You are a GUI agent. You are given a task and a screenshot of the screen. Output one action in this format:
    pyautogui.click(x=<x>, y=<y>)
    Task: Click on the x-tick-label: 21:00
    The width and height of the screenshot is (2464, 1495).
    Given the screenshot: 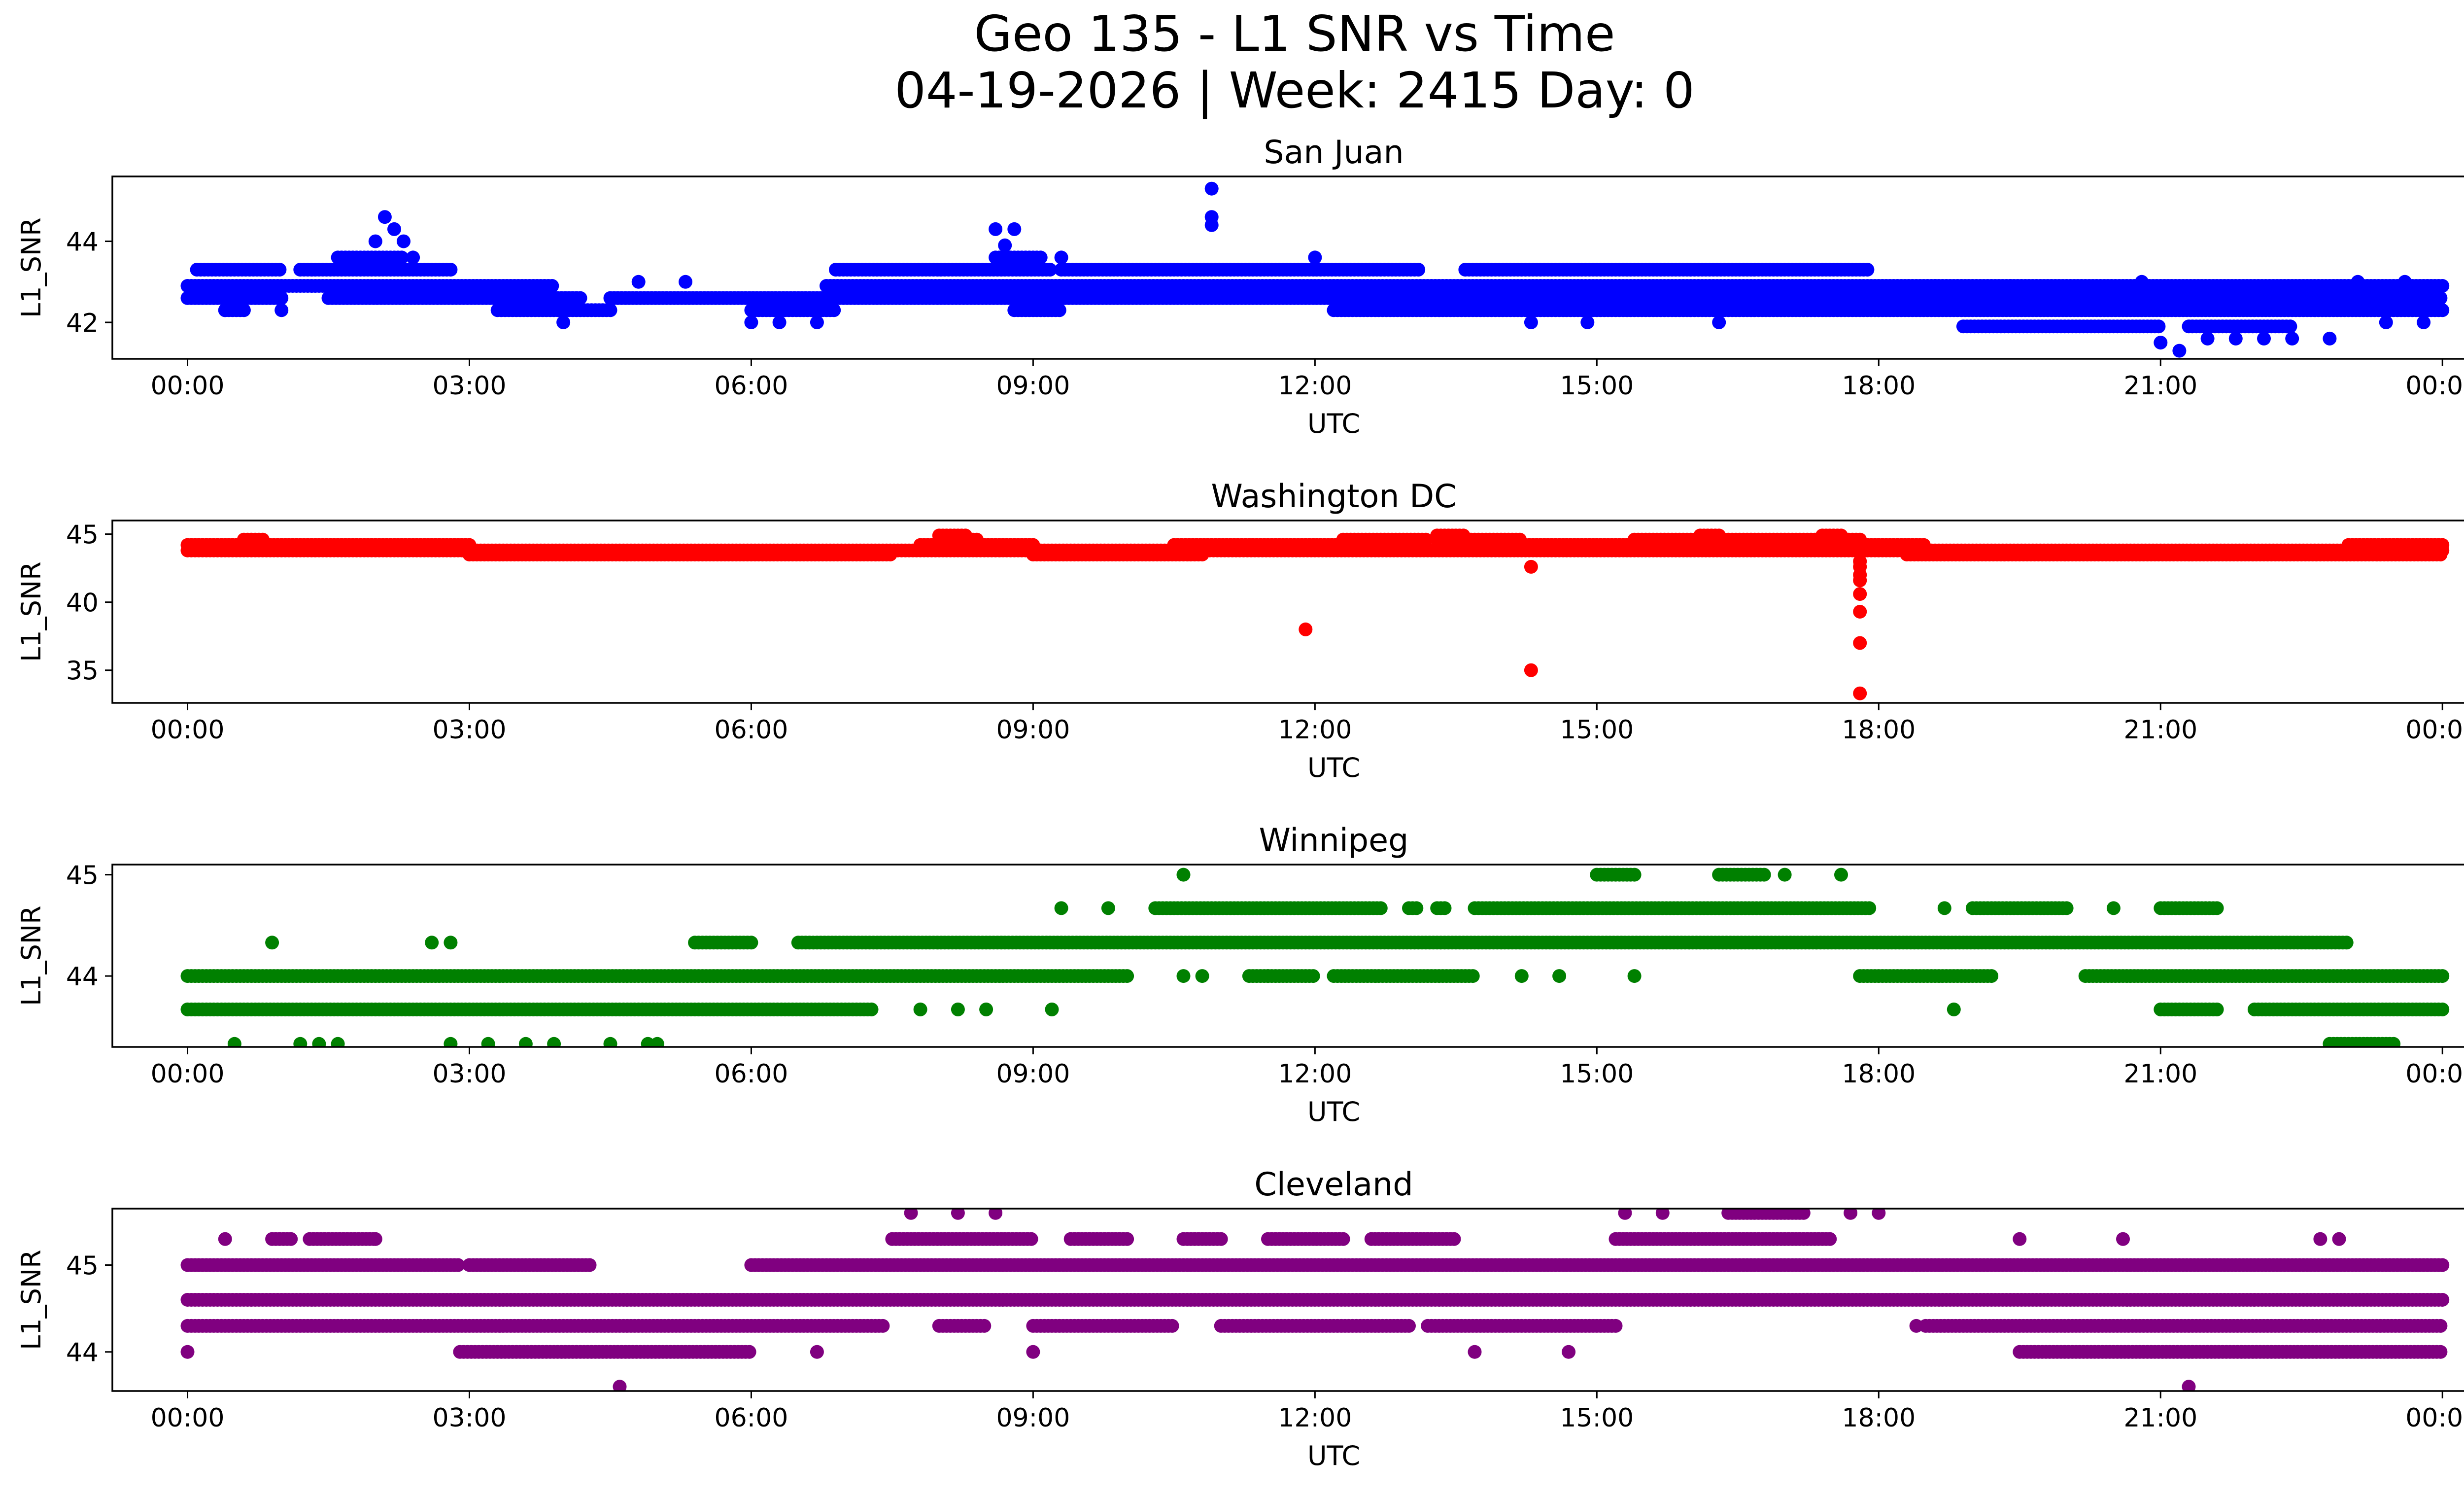 What is the action you would take?
    pyautogui.click(x=2160, y=730)
    